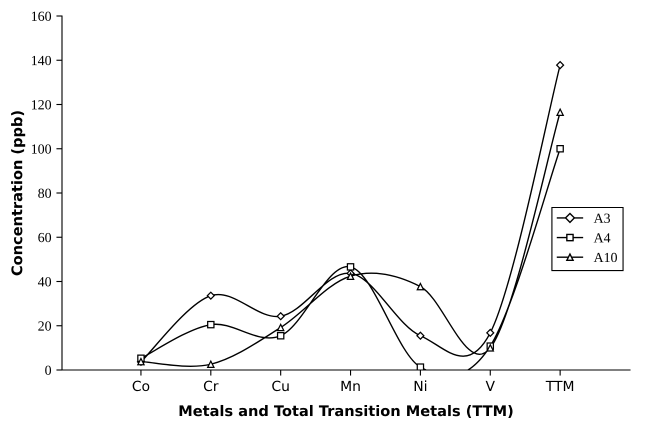  I want to click on y-tick-label: 140, so click(42, 61).